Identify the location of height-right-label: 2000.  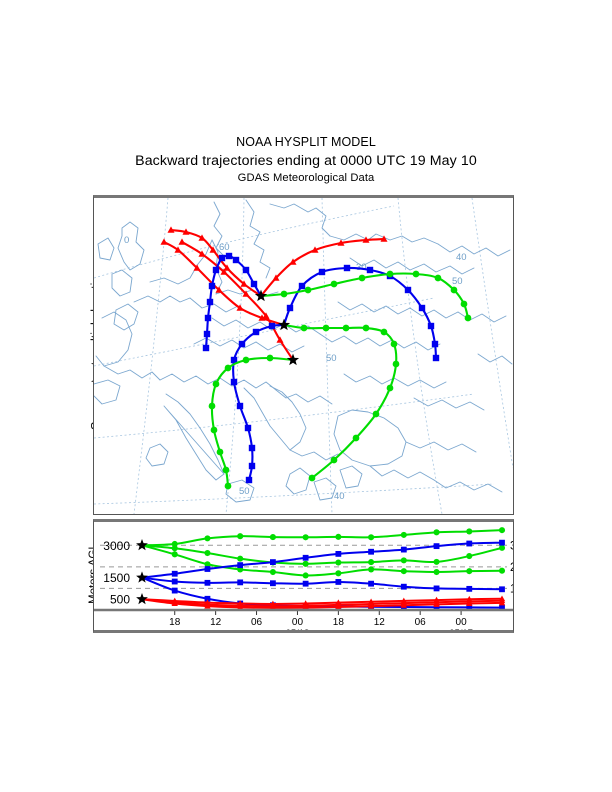
(511, 568).